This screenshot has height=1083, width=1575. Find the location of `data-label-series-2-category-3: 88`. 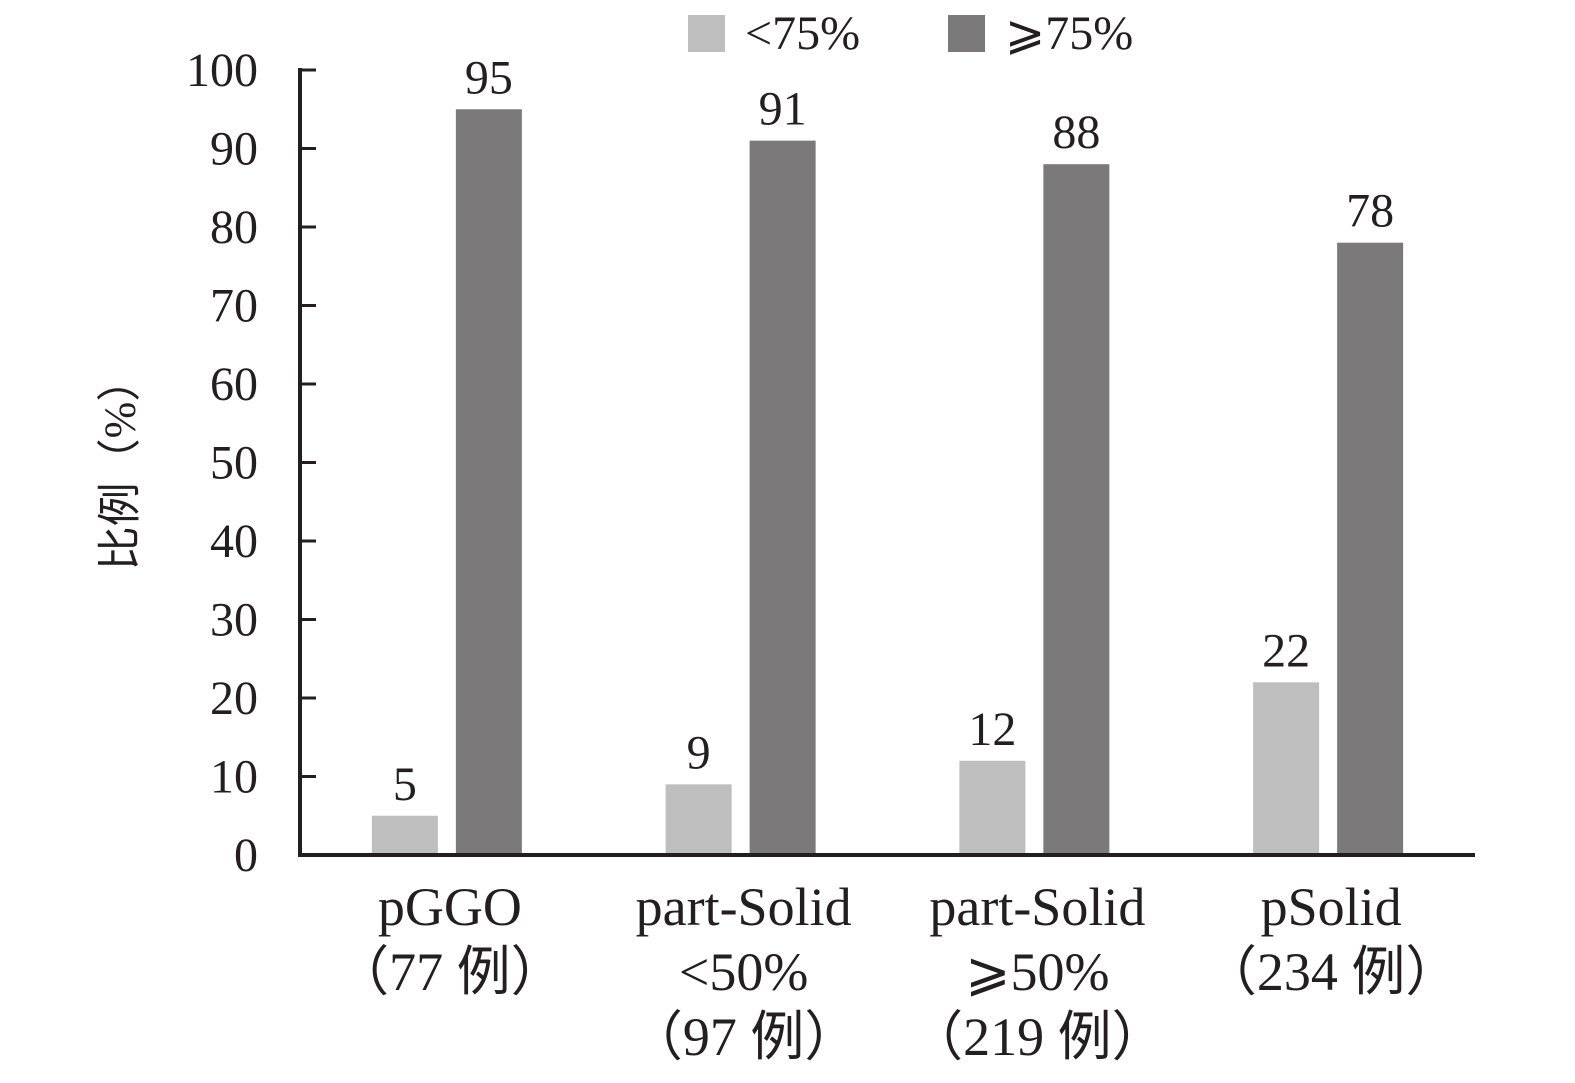

data-label-series-2-category-3: 88 is located at coordinates (1076, 132).